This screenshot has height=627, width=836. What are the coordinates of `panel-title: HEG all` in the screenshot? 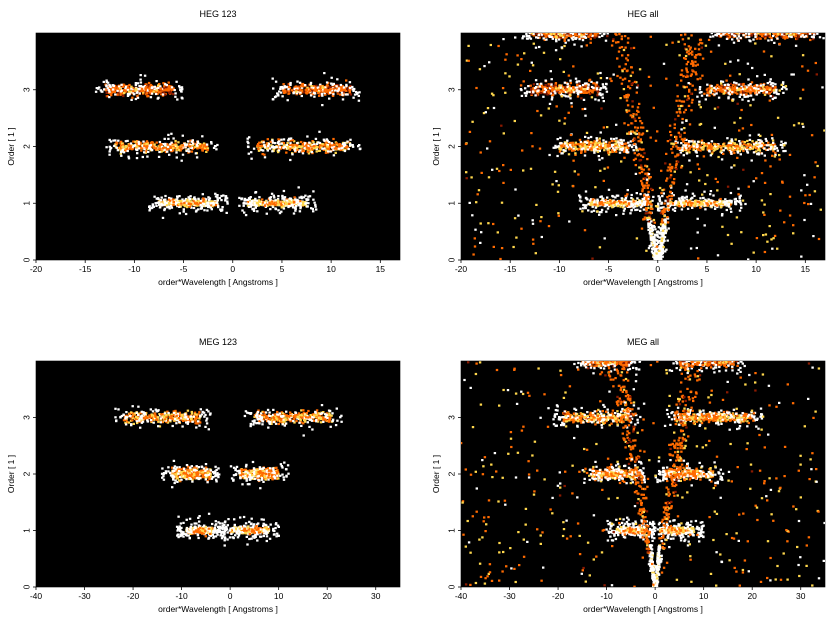 It's located at (642, 14).